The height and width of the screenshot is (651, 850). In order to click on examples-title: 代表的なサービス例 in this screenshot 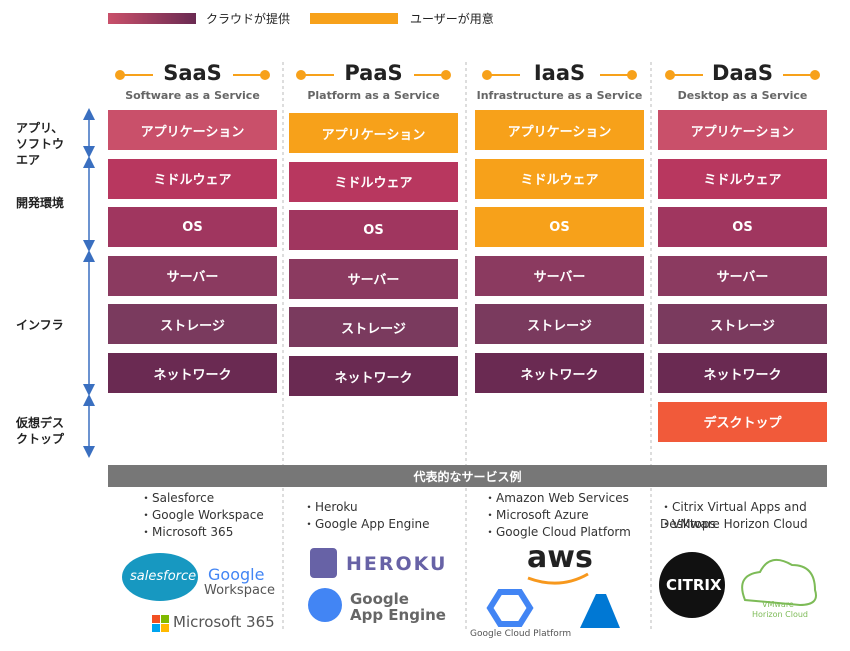, I will do `click(467, 477)`.